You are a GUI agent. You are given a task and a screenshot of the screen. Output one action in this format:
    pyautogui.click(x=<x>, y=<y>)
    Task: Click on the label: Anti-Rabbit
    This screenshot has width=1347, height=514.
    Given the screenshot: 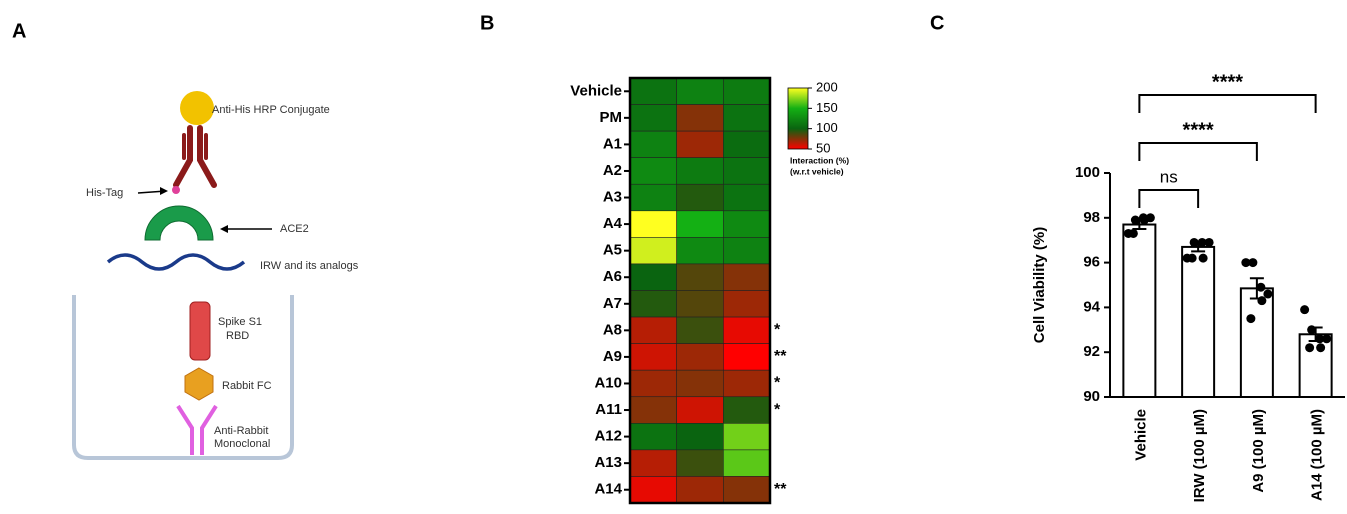 What is the action you would take?
    pyautogui.click(x=241, y=431)
    